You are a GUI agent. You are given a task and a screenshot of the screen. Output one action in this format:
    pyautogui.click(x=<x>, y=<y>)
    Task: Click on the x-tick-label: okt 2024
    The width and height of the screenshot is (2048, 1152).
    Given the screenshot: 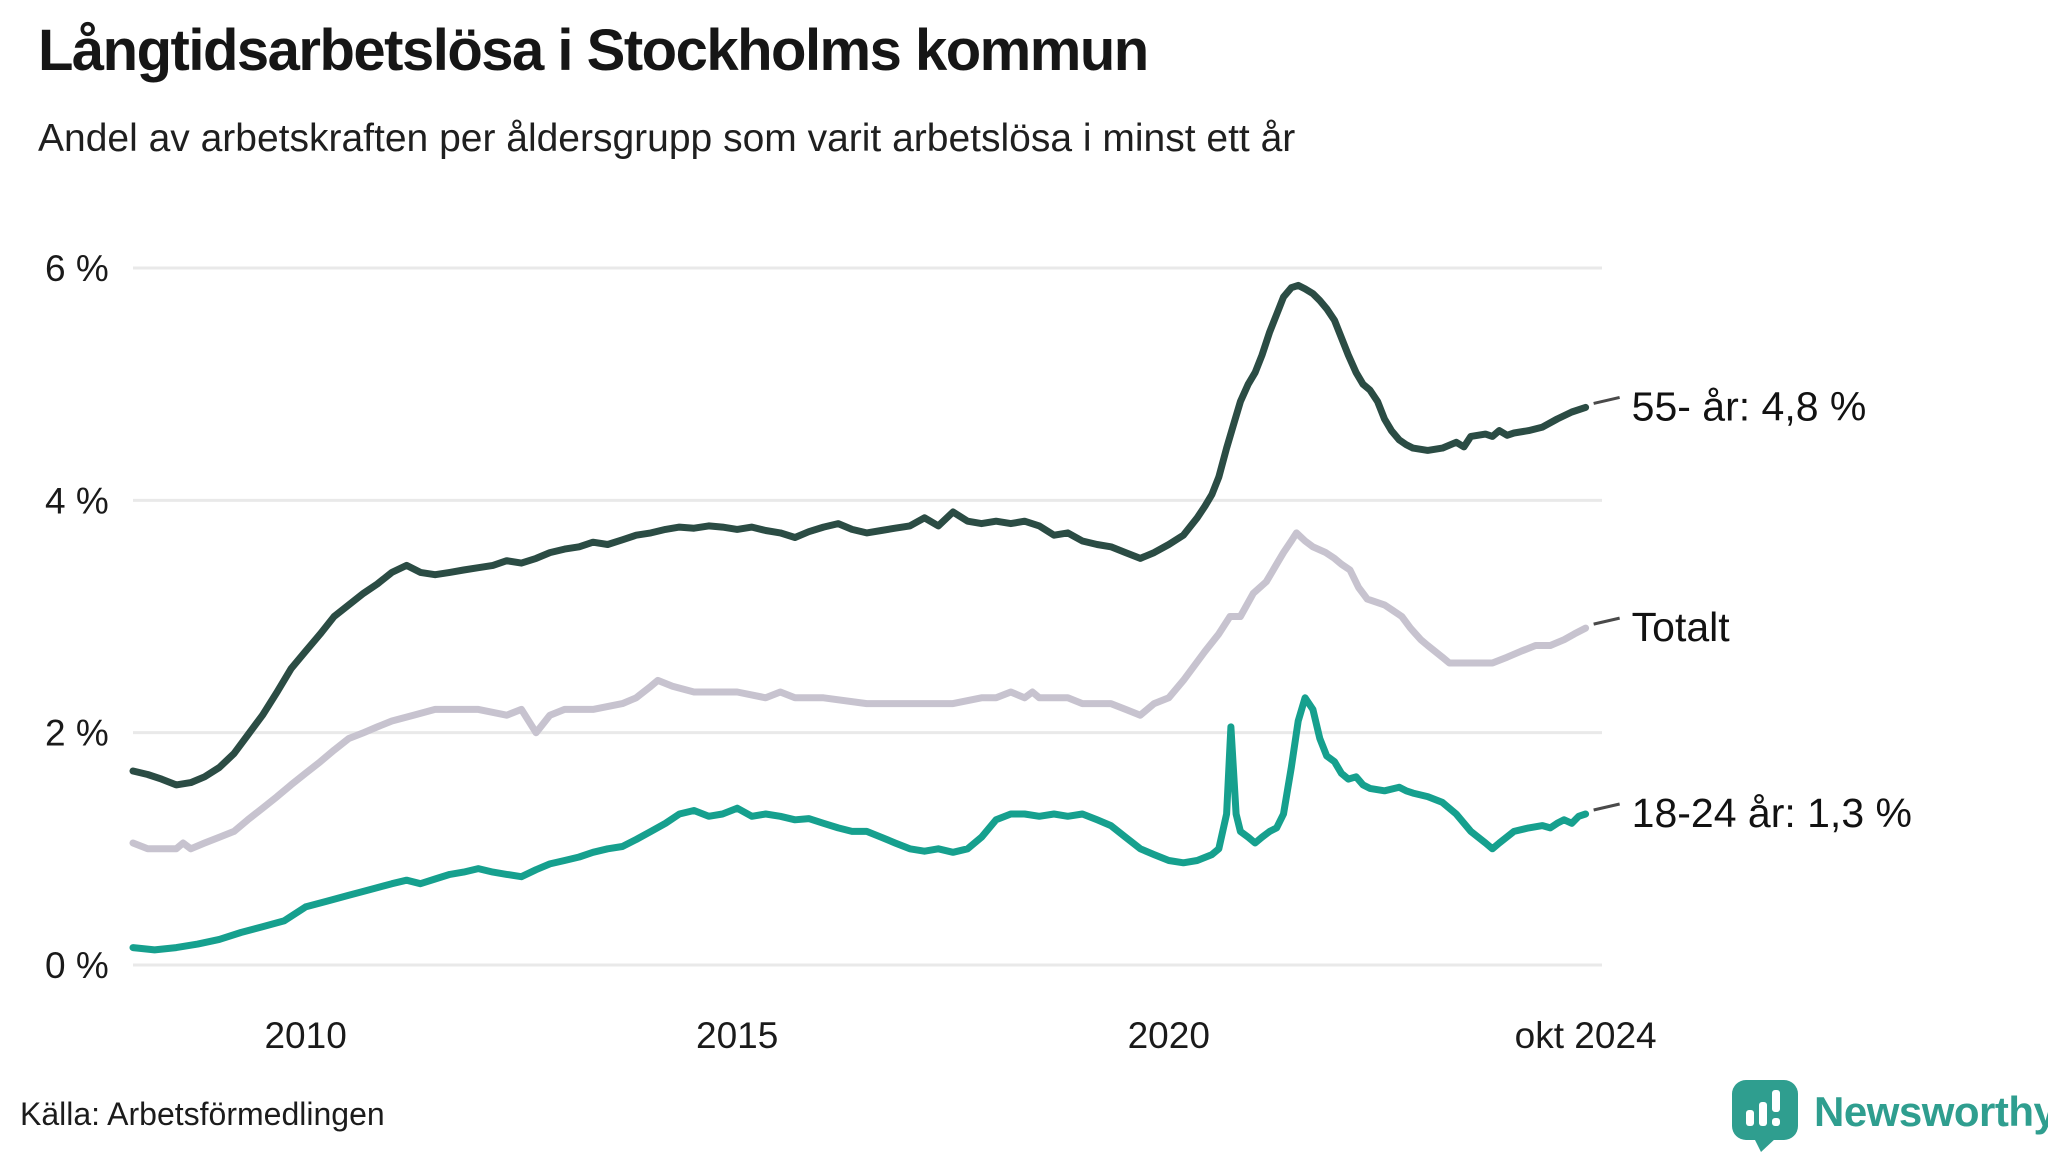 What is the action you would take?
    pyautogui.click(x=1586, y=1035)
    